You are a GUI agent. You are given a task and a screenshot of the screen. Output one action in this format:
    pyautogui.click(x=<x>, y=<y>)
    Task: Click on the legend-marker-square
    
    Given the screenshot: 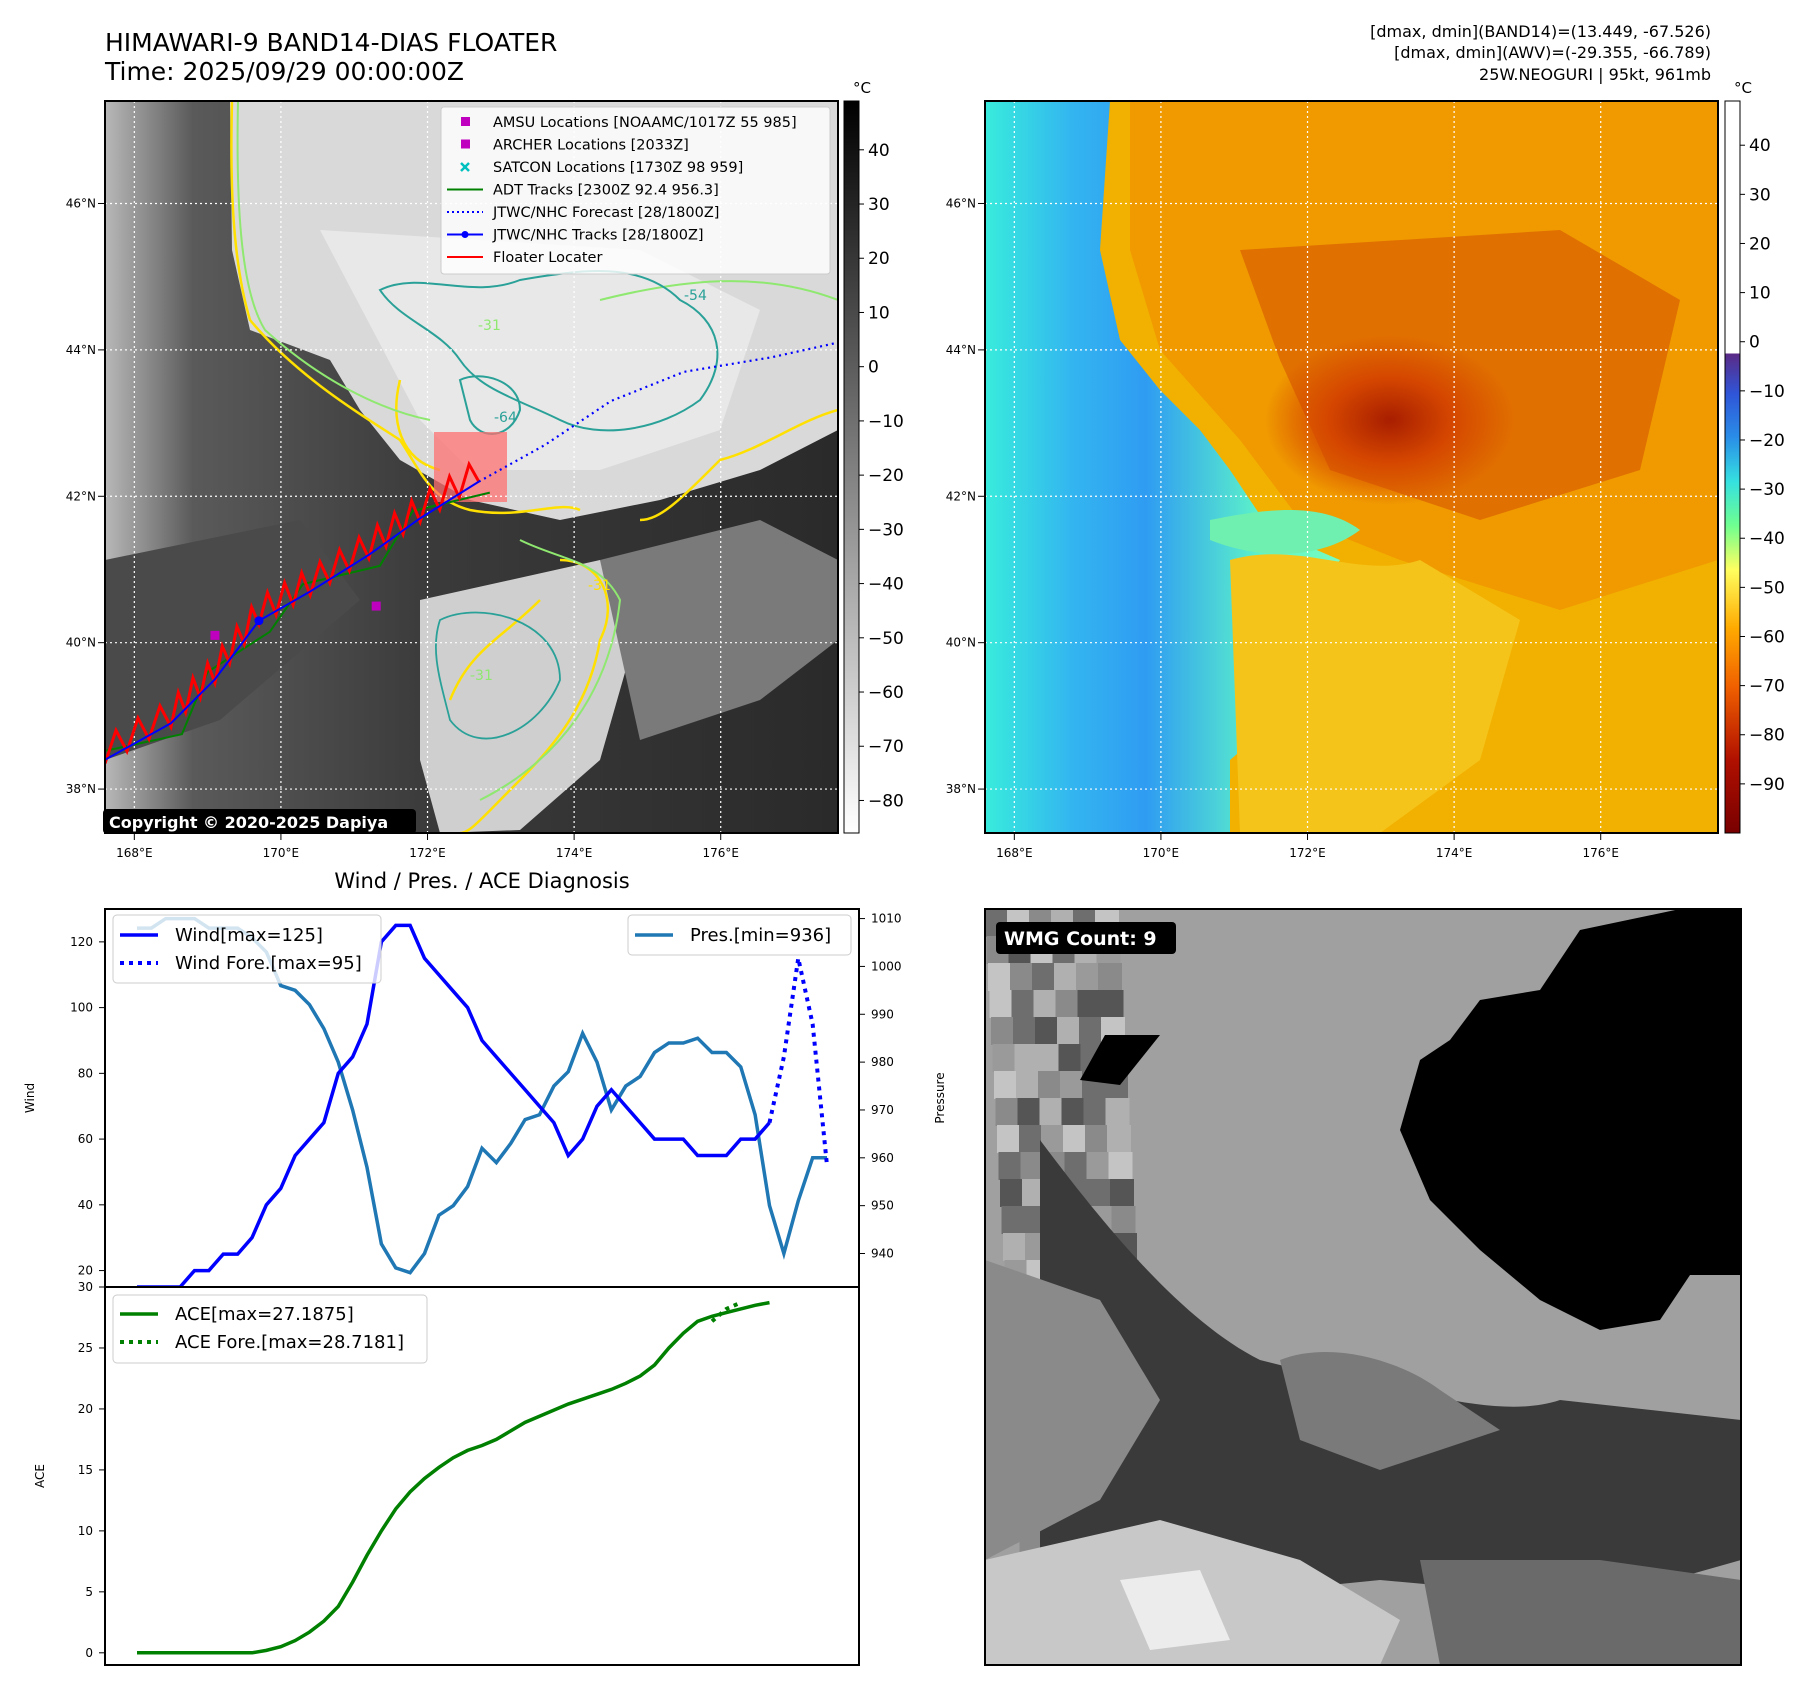 What is the action you would take?
    pyautogui.click(x=465, y=121)
    